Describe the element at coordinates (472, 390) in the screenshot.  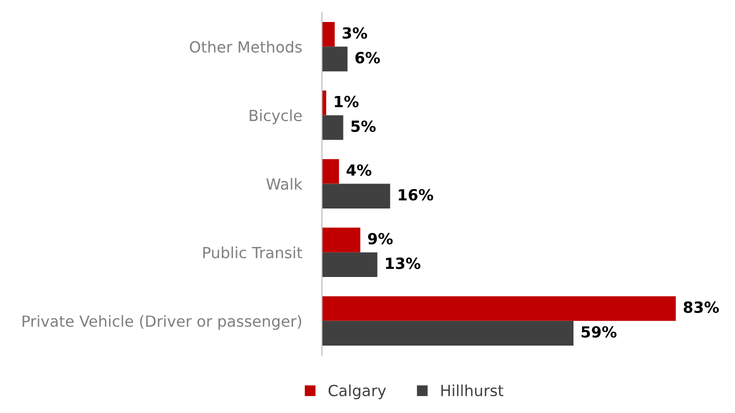
I see `legend-label: Hillhurst` at that location.